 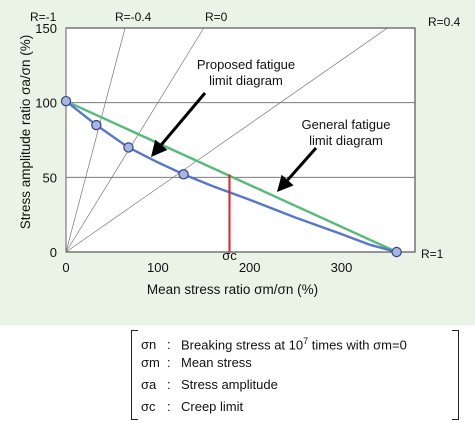 What do you see at coordinates (159, 148) in the screenshot?
I see `proposed-arrow-head` at bounding box center [159, 148].